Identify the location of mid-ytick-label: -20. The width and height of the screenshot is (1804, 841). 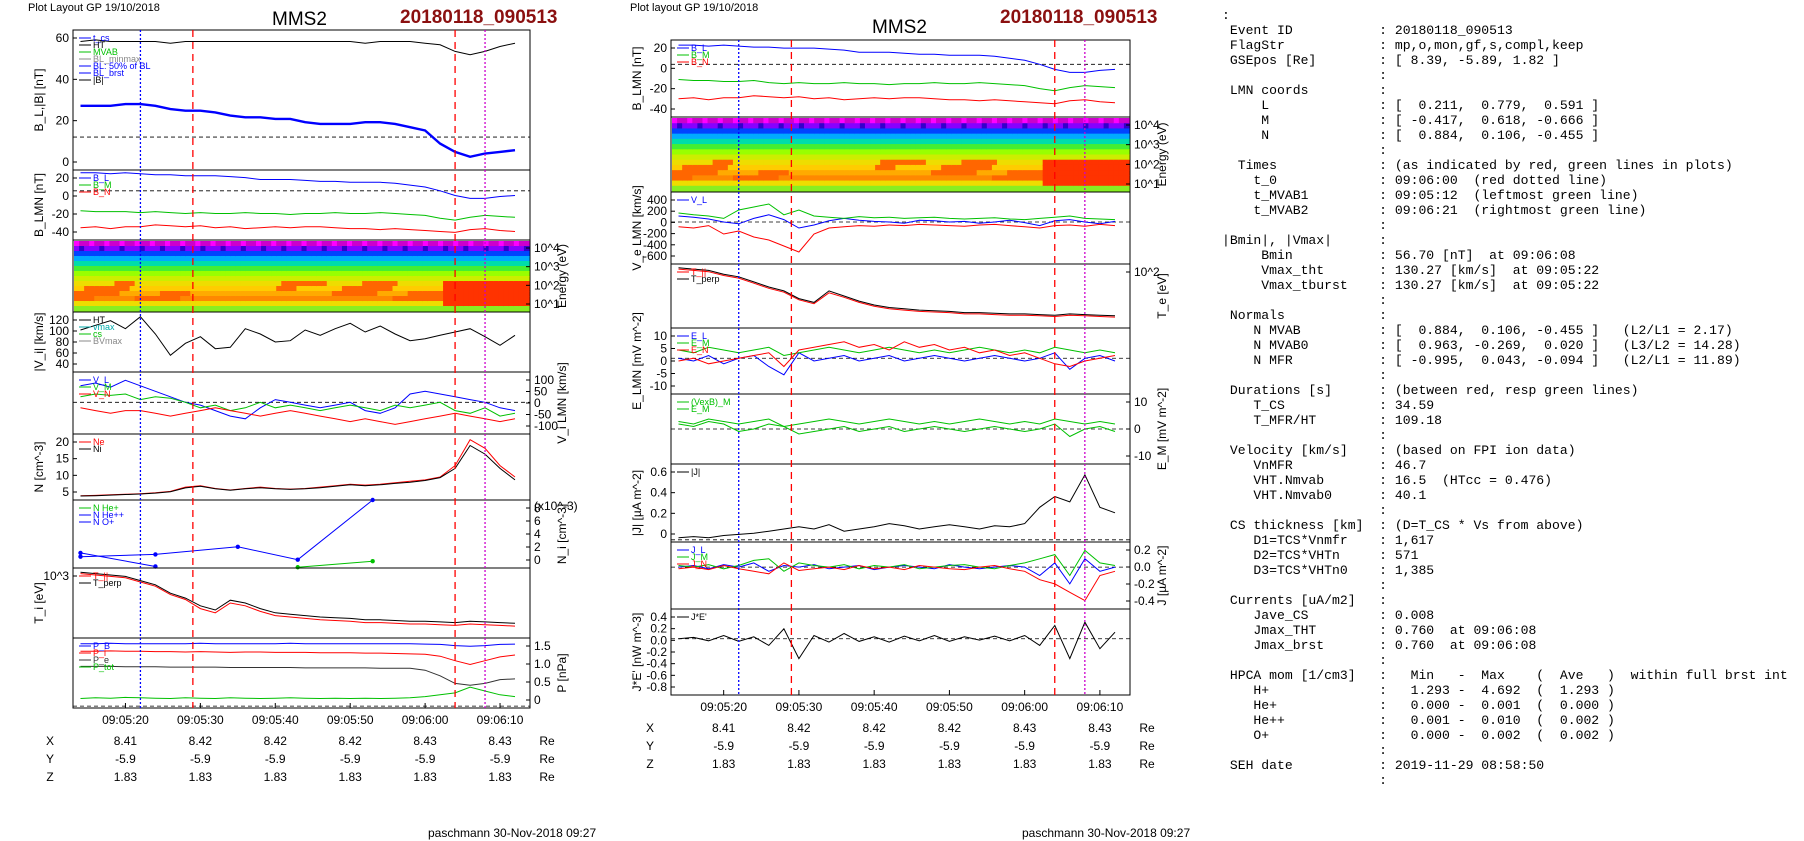
(659, 89).